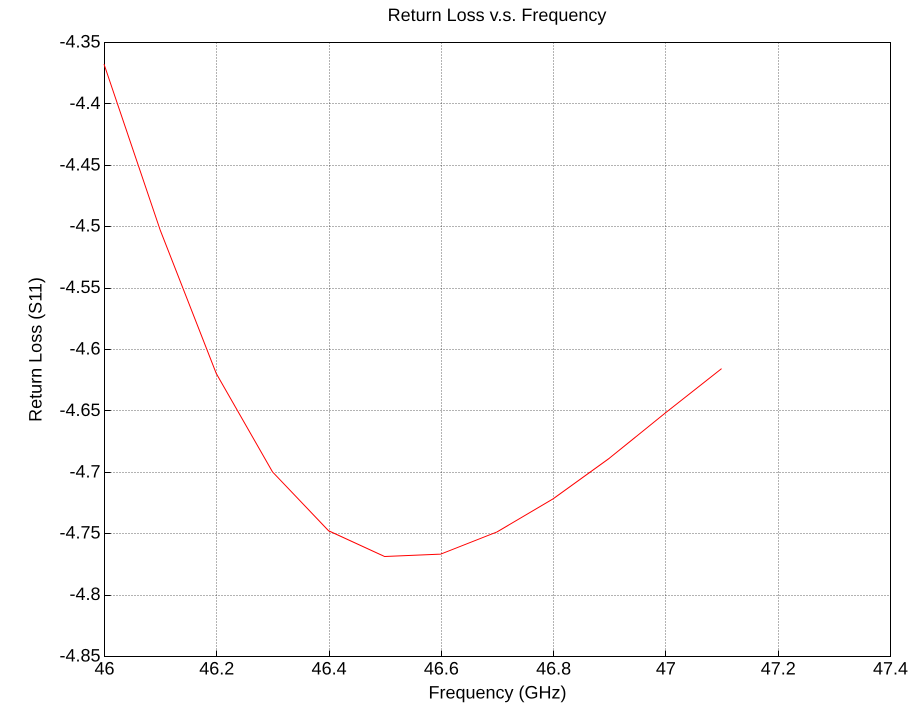  I want to click on y-tick-label: -4.45, so click(79, 164).